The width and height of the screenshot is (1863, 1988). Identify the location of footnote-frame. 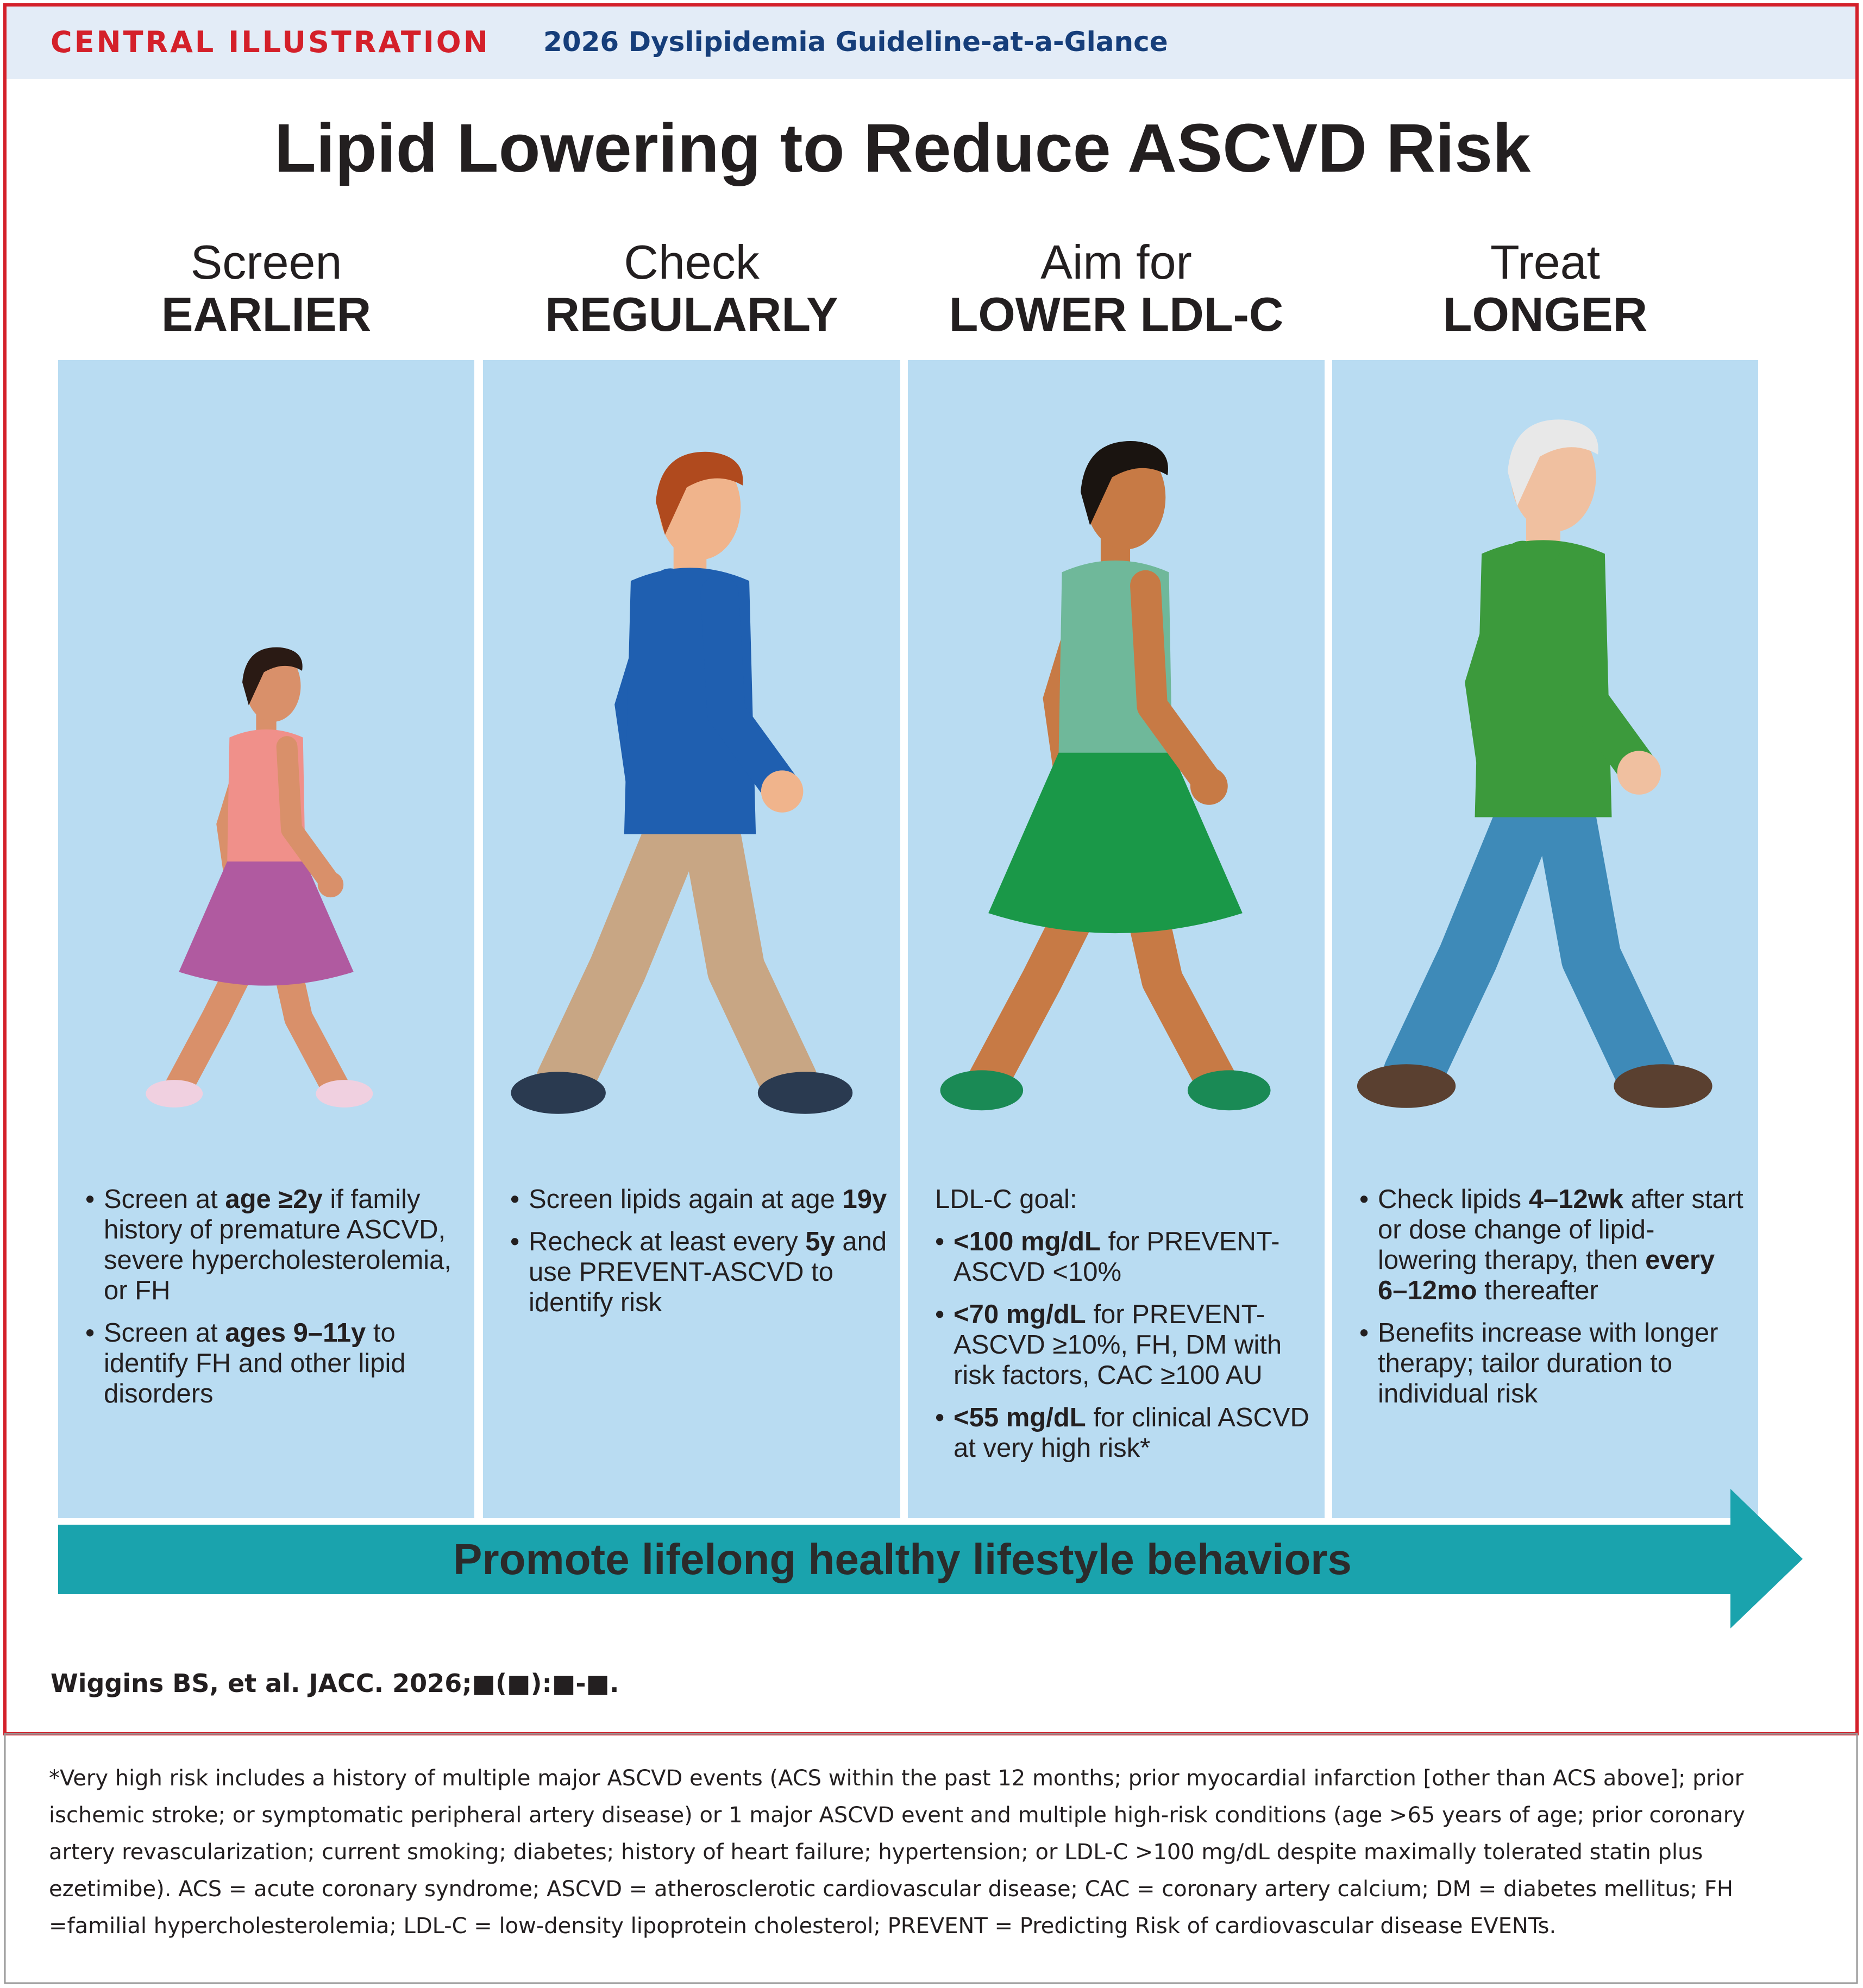
(931, 1858).